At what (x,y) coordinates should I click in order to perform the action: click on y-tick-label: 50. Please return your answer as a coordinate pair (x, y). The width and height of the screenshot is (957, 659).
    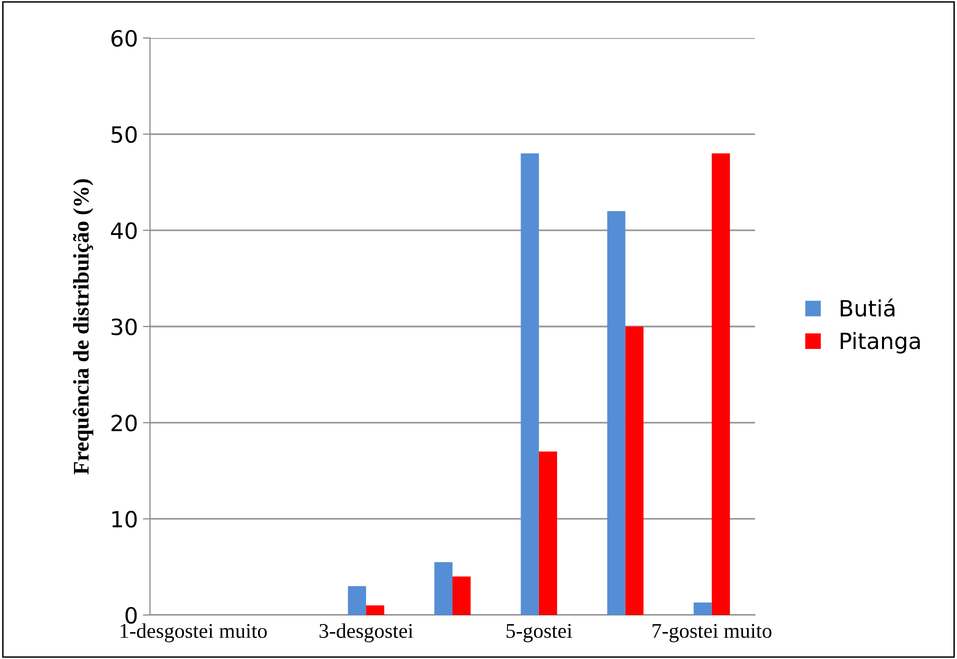
    Looking at the image, I should click on (124, 134).